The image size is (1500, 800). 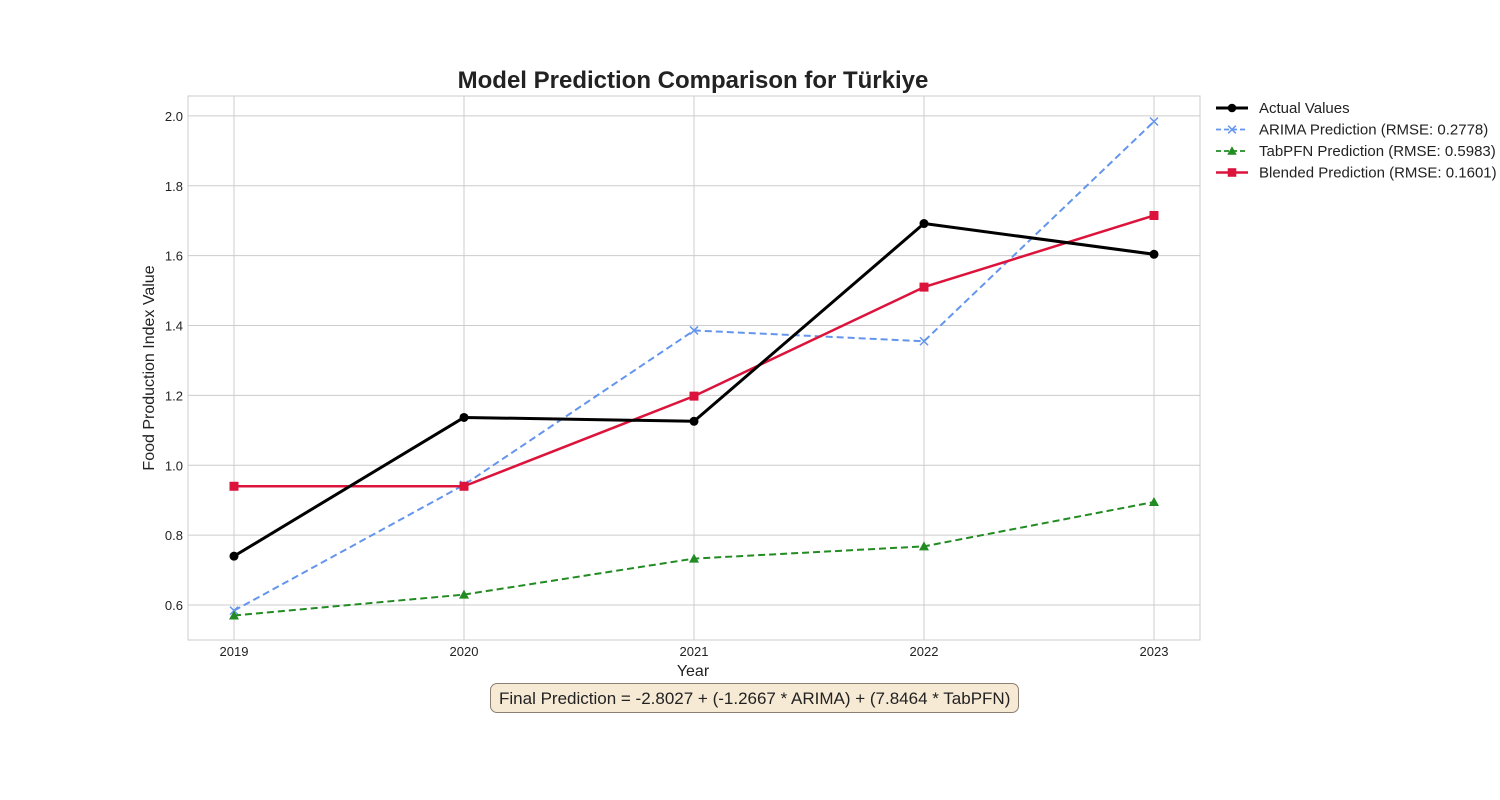 I want to click on y-tick-label: 1.0, so click(x=174, y=465).